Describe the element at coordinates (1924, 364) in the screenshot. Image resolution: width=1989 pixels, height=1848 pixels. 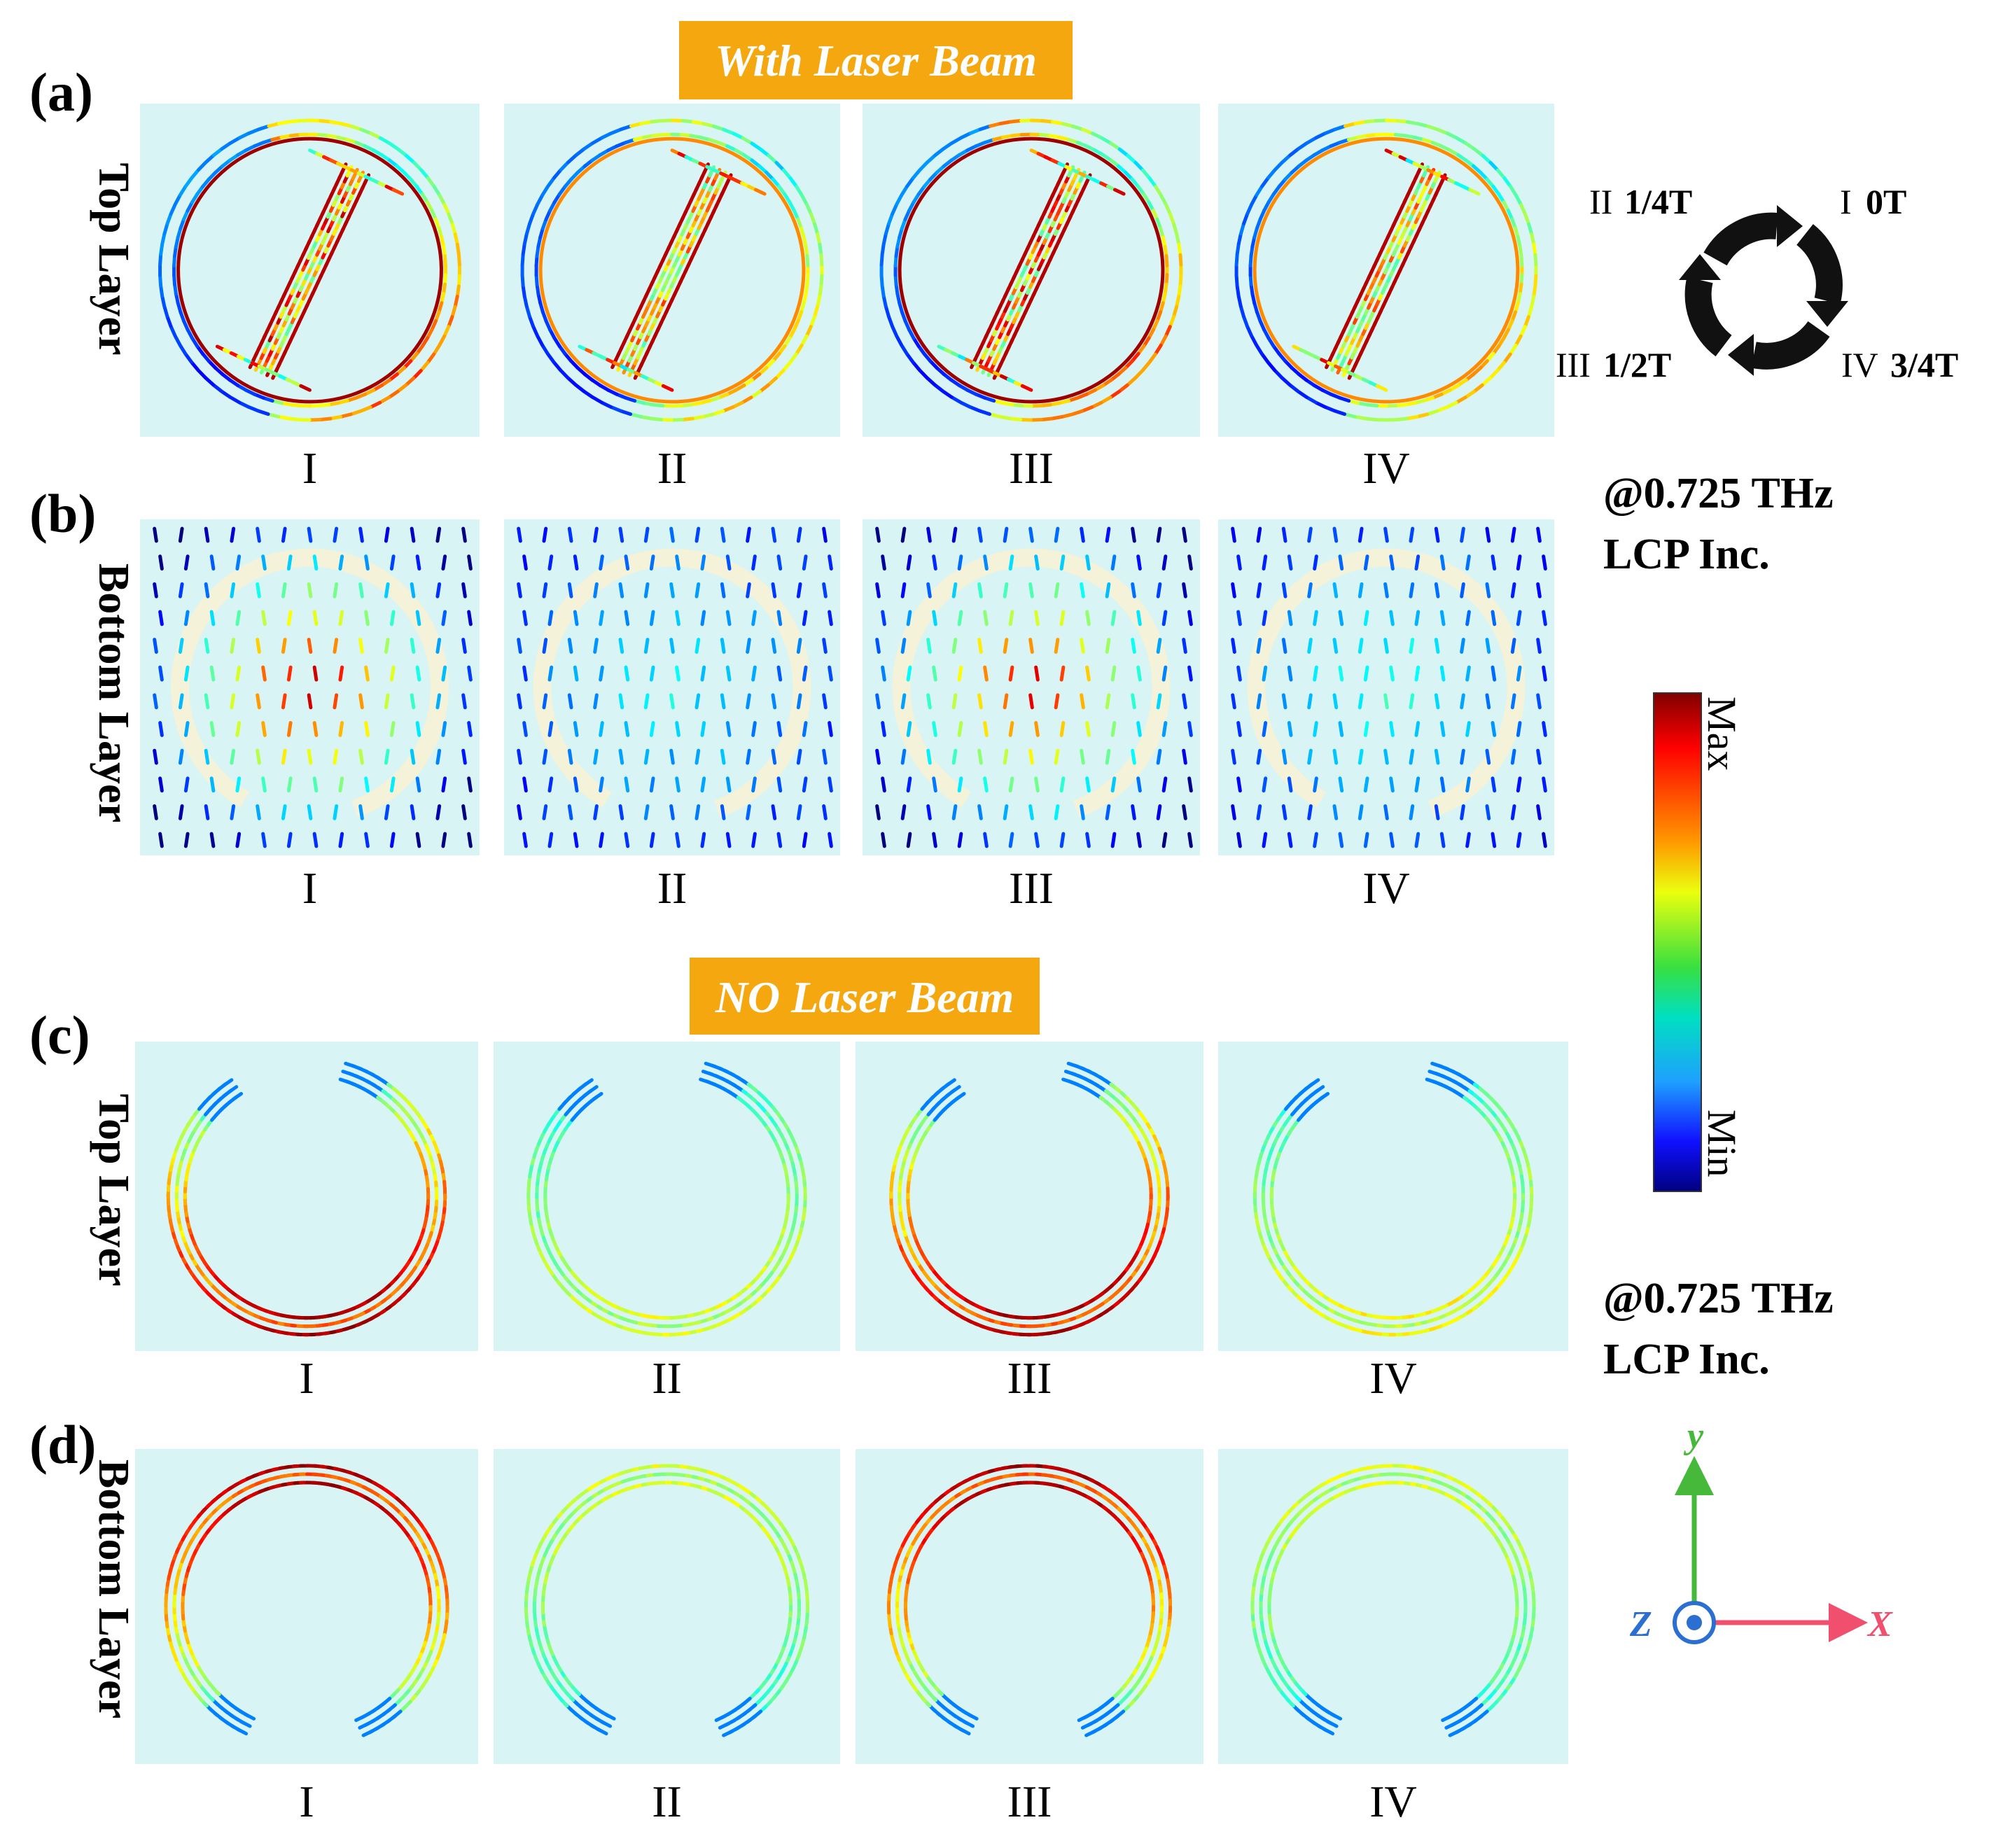
I see `phase-legend-IV-frac: 3/4T` at that location.